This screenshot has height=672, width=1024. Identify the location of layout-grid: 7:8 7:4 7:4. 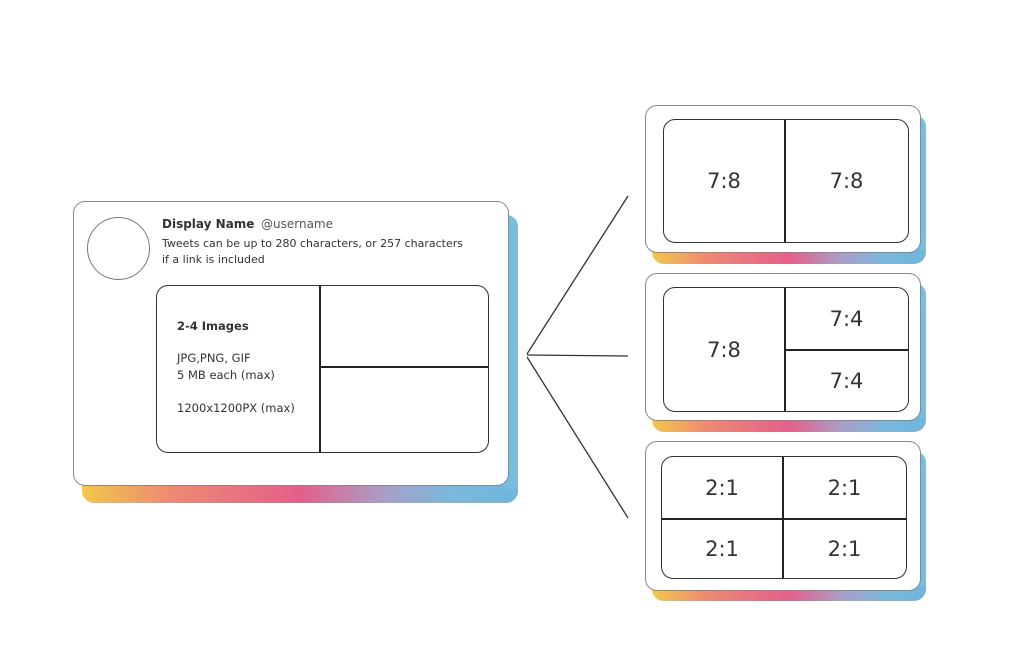
(786, 349).